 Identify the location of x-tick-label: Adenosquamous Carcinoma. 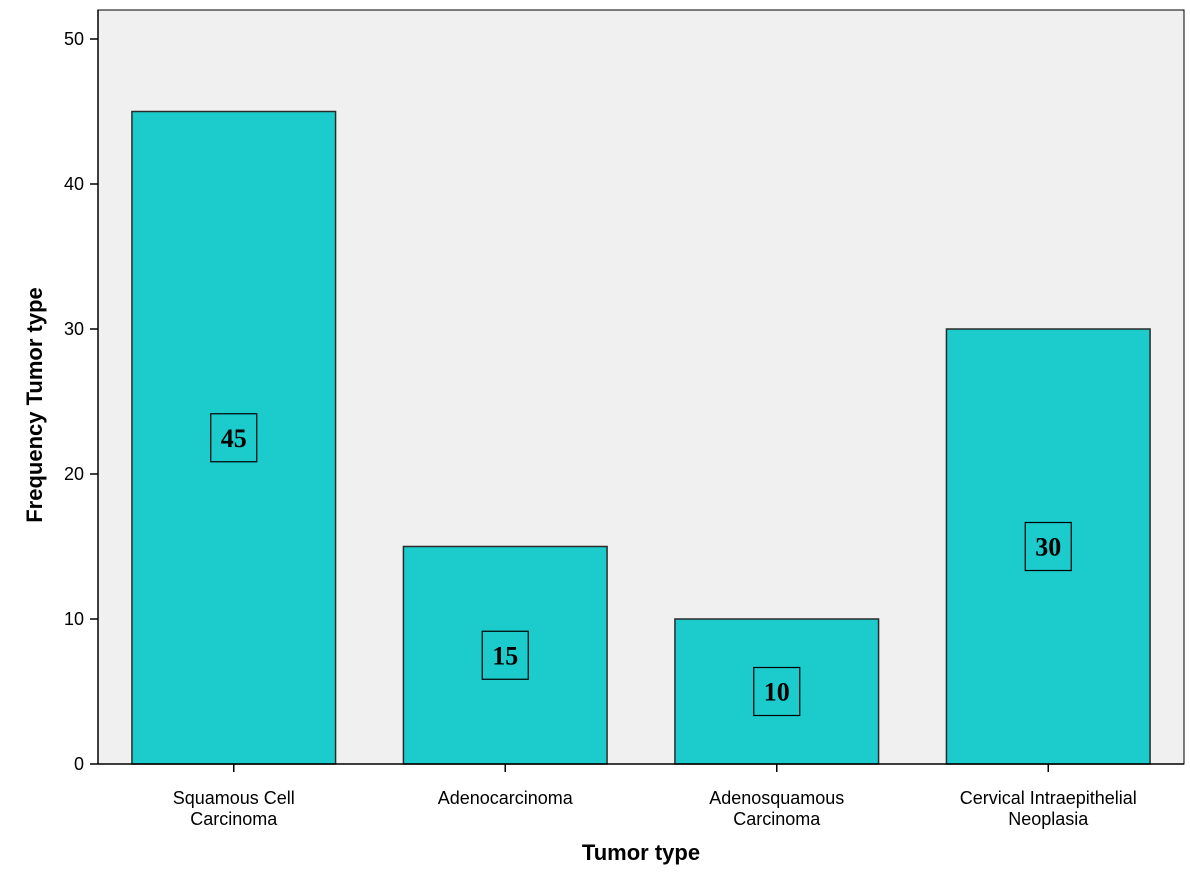
(776, 808).